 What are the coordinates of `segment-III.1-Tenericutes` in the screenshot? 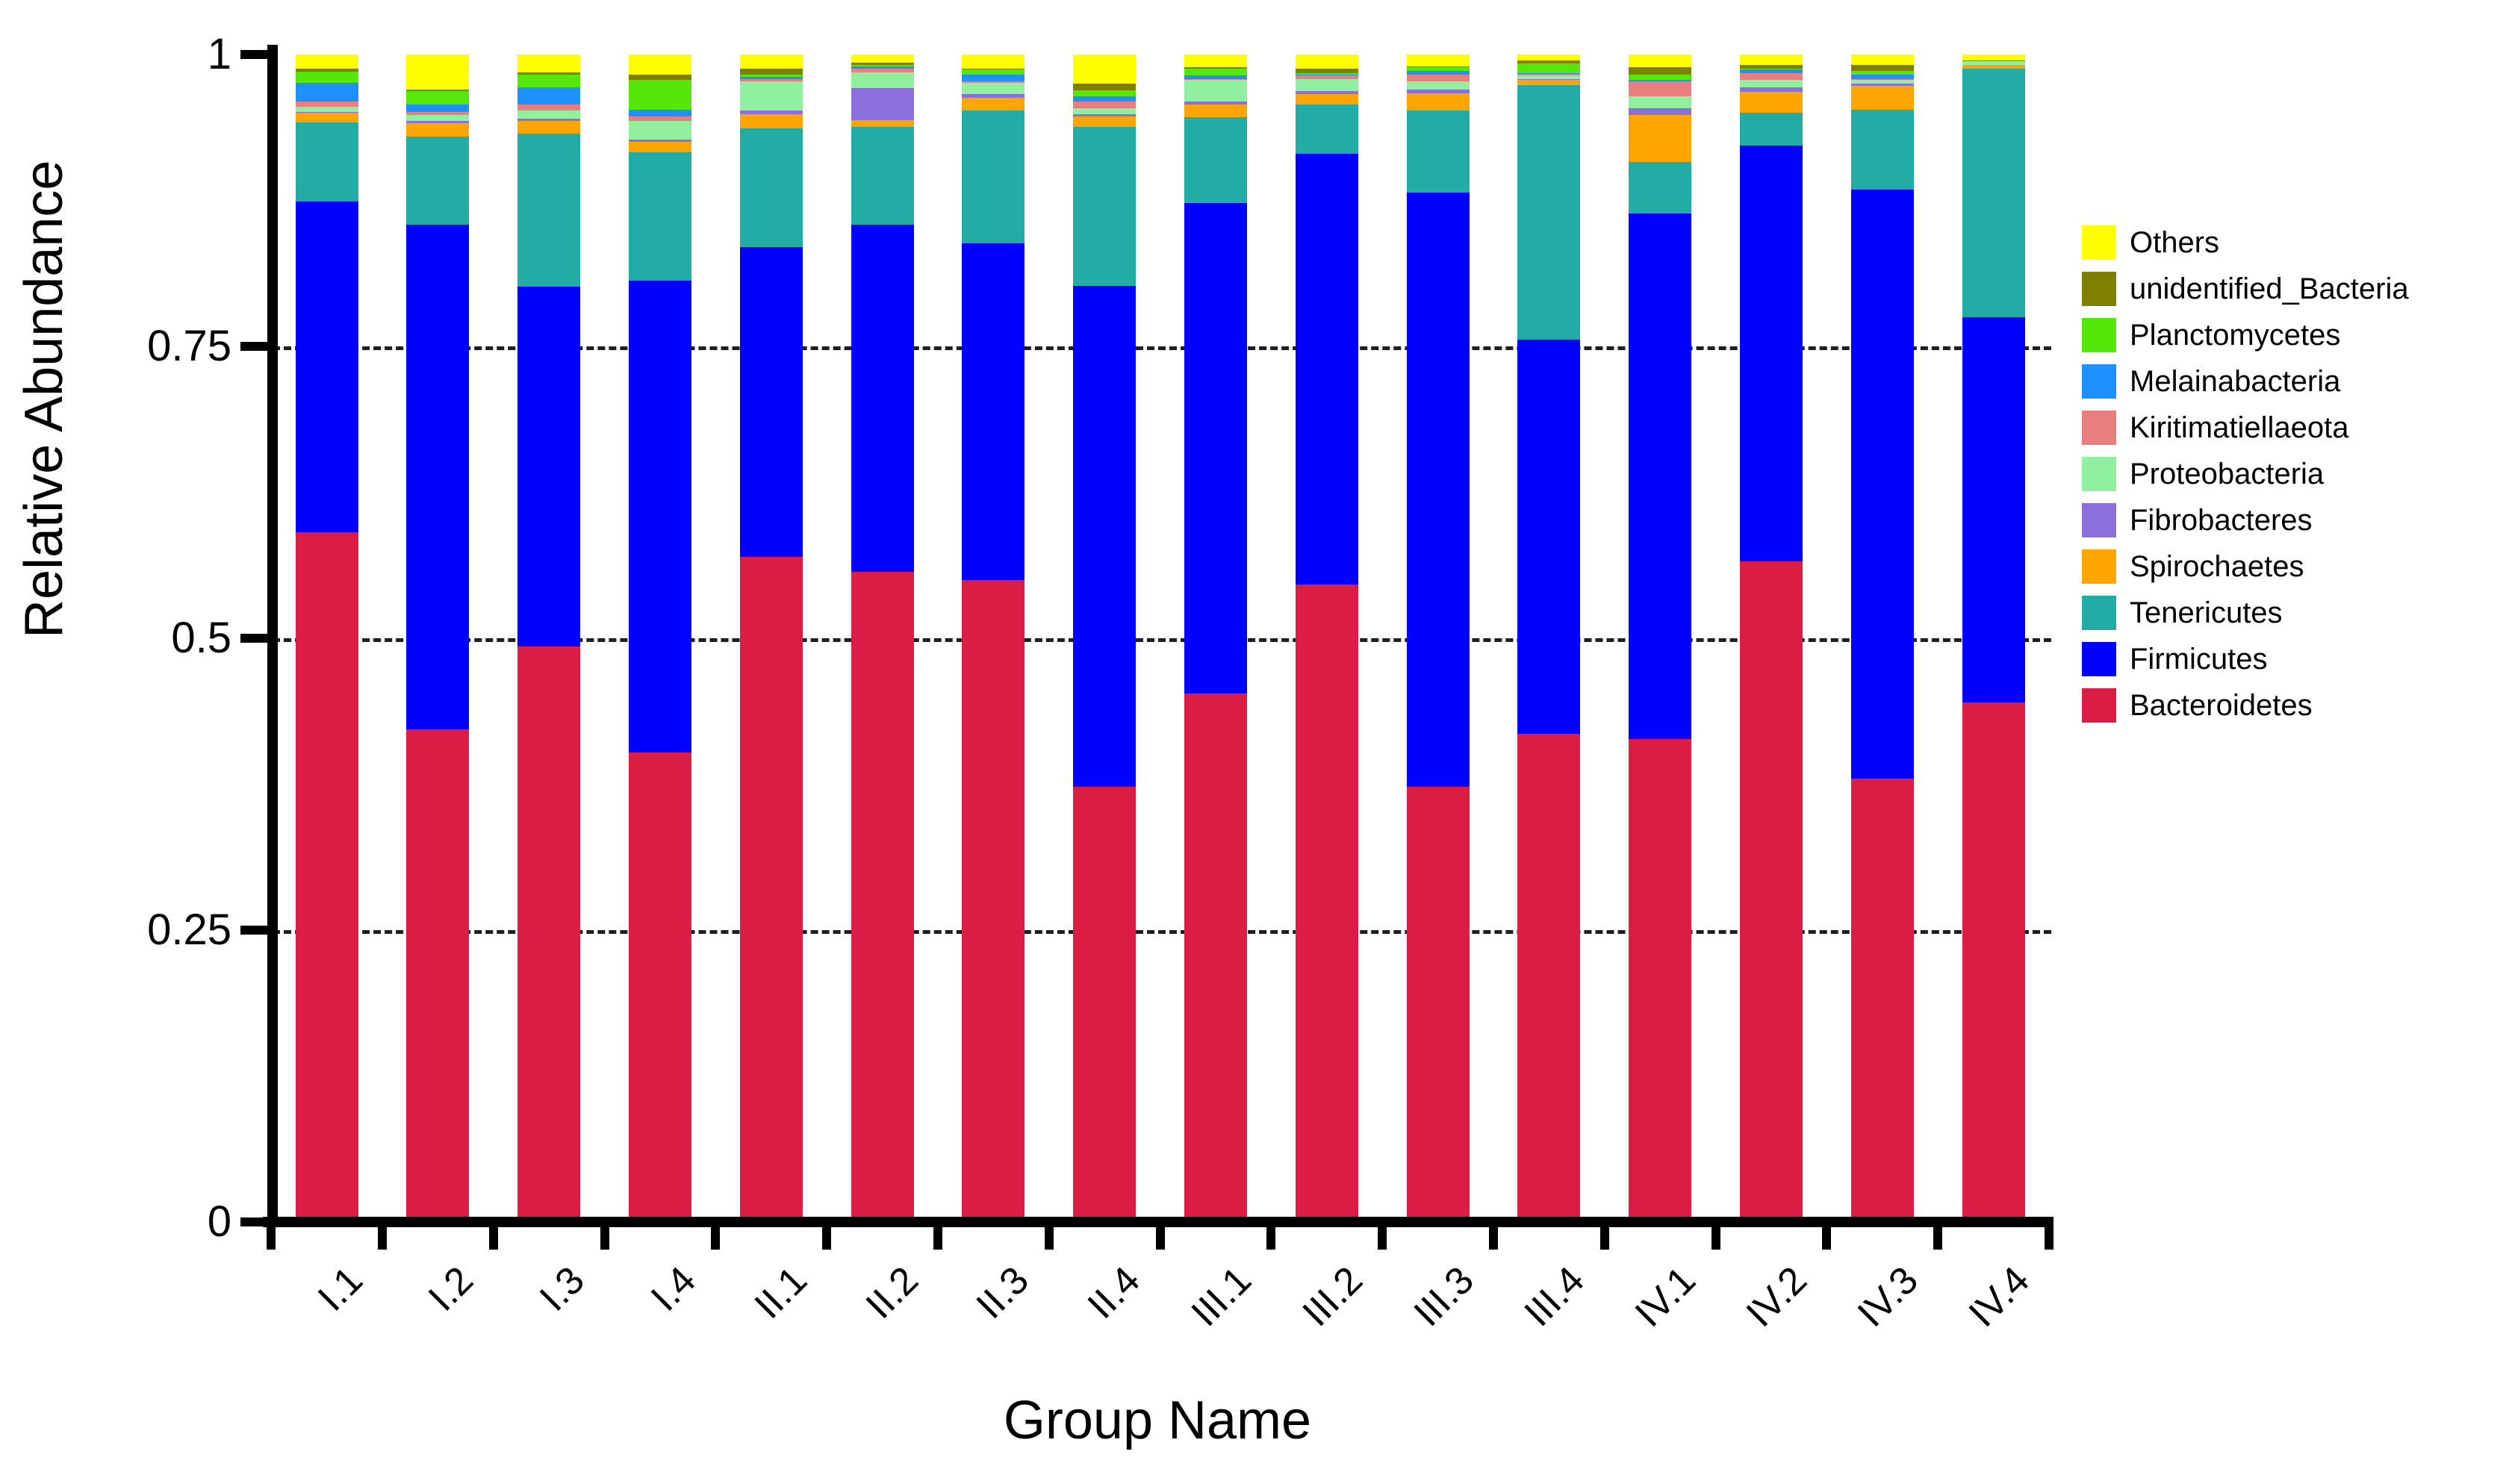 It's located at (1215, 160).